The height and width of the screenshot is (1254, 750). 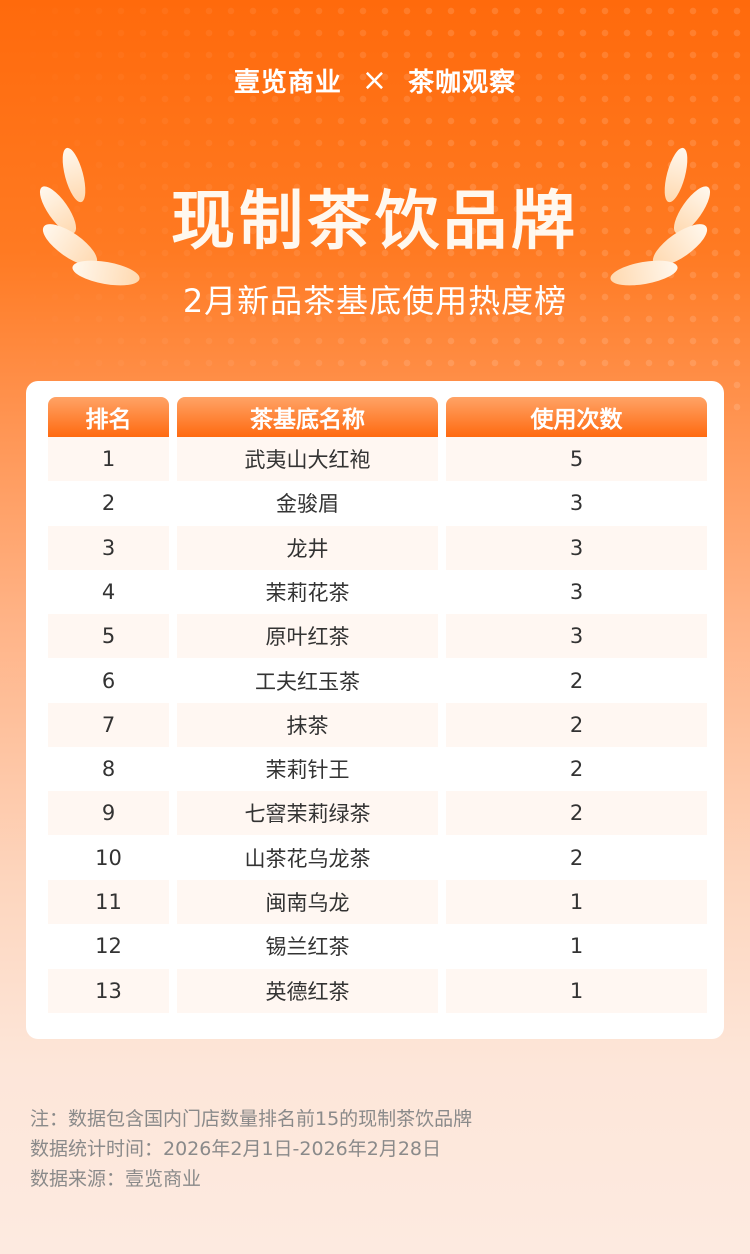 I want to click on laurel-left-icon, so click(x=89, y=216).